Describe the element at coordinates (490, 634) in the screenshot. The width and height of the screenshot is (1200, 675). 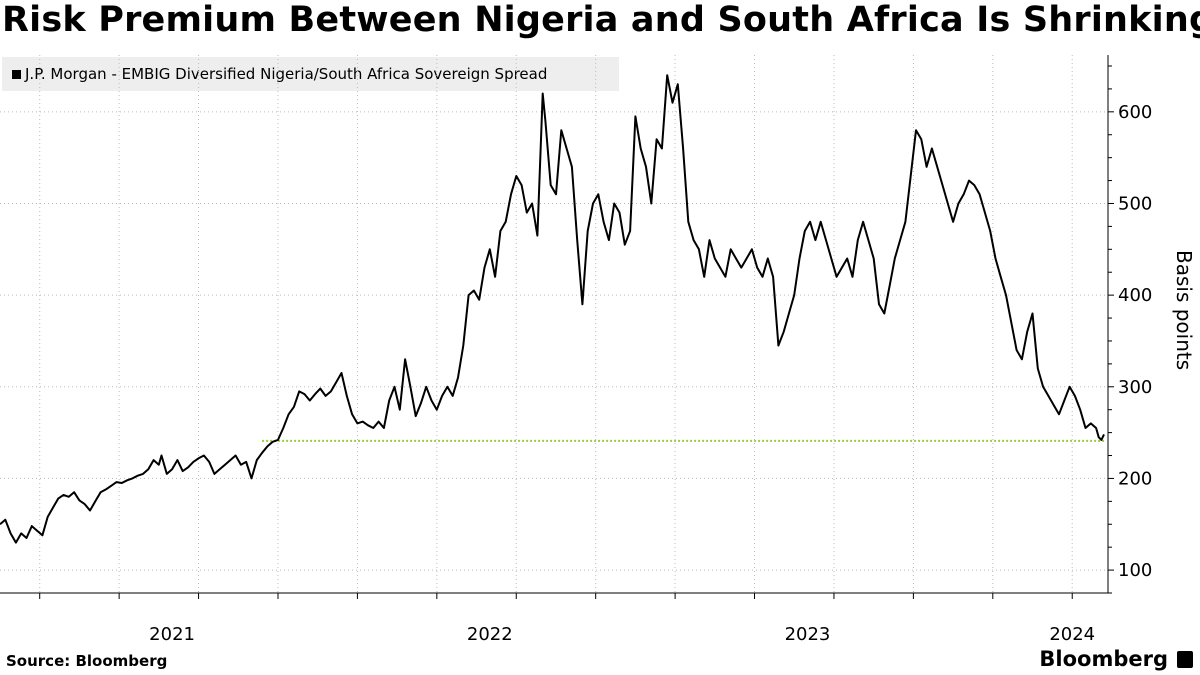
I see `x-tick-label: 2022` at that location.